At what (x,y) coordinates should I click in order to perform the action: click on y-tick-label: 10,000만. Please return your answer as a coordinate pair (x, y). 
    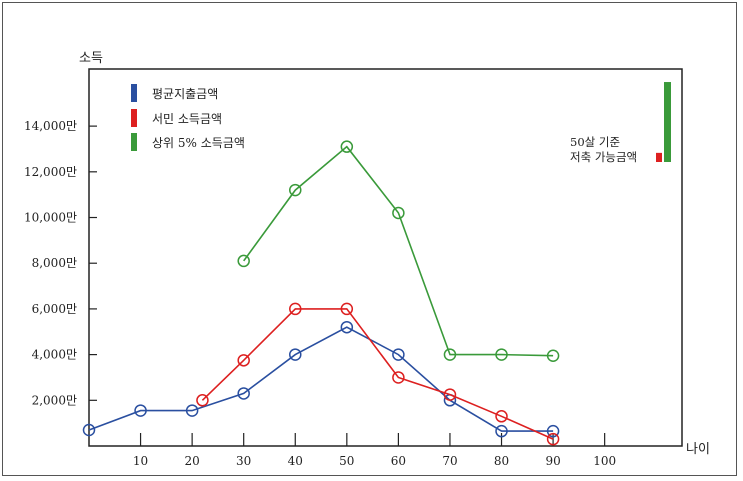
    Looking at the image, I should click on (50, 218).